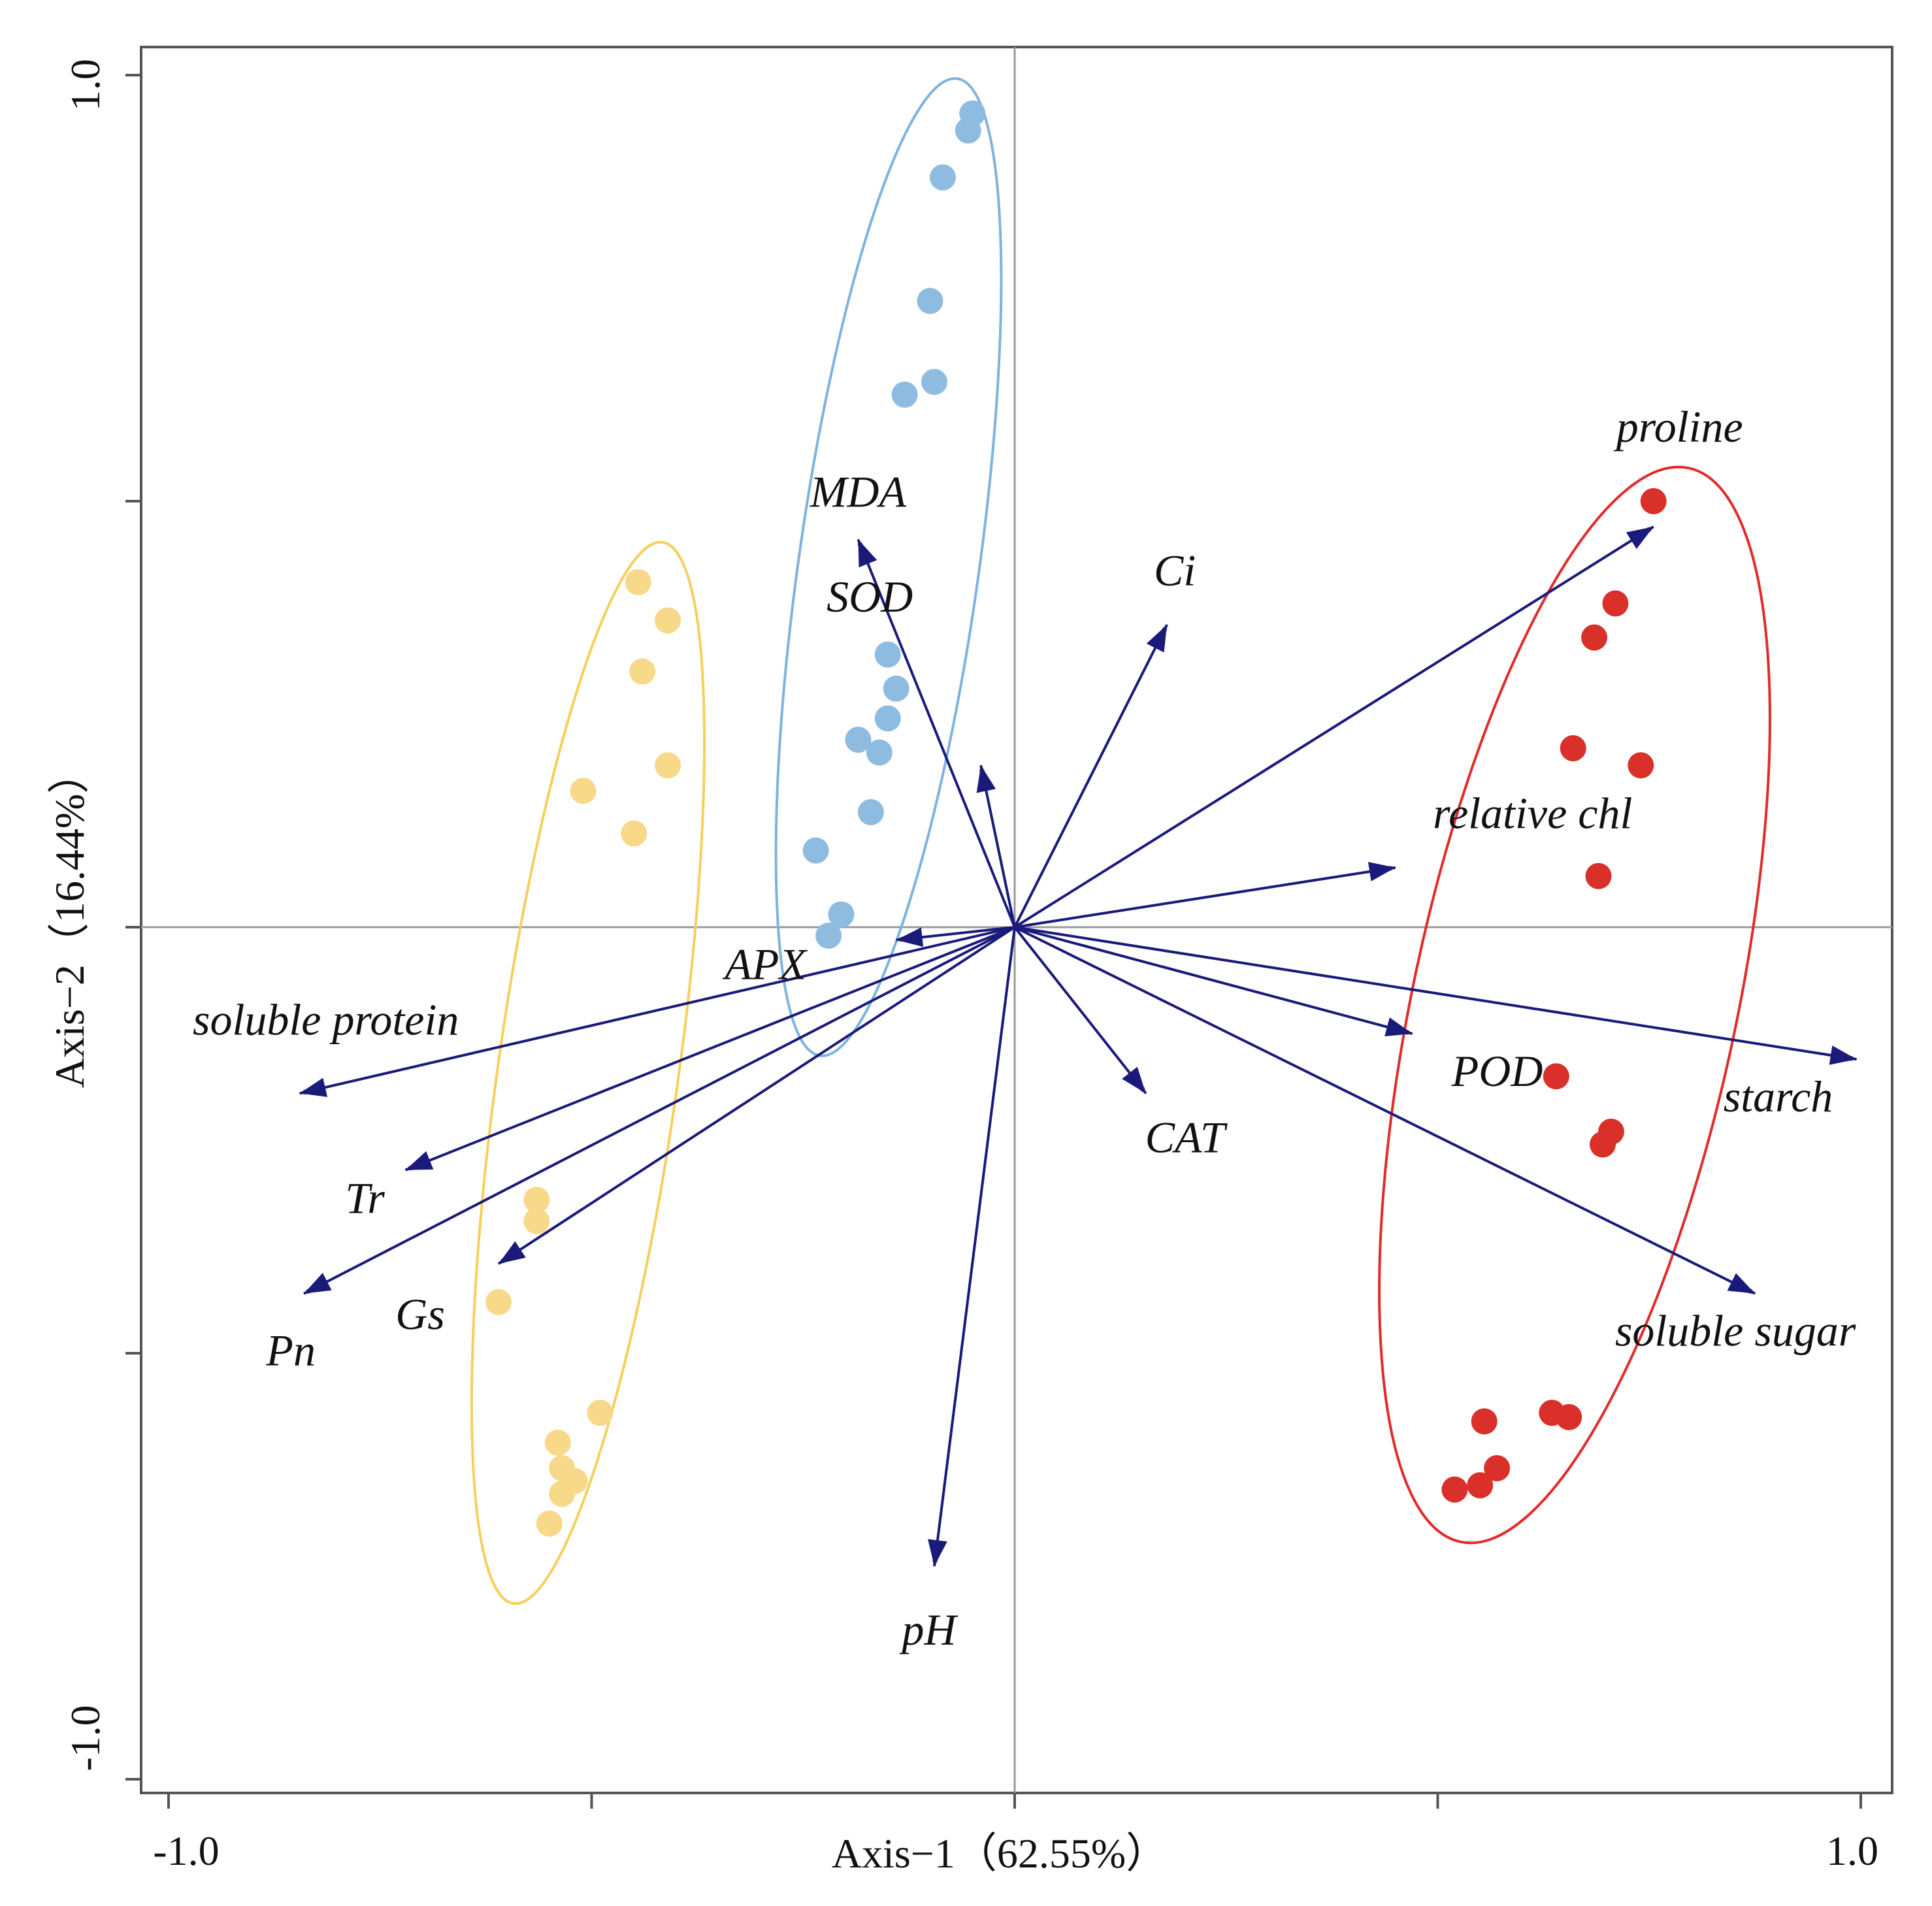 The width and height of the screenshot is (1932, 1906). What do you see at coordinates (1213, 980) in the screenshot?
I see `arrow-pod` at bounding box center [1213, 980].